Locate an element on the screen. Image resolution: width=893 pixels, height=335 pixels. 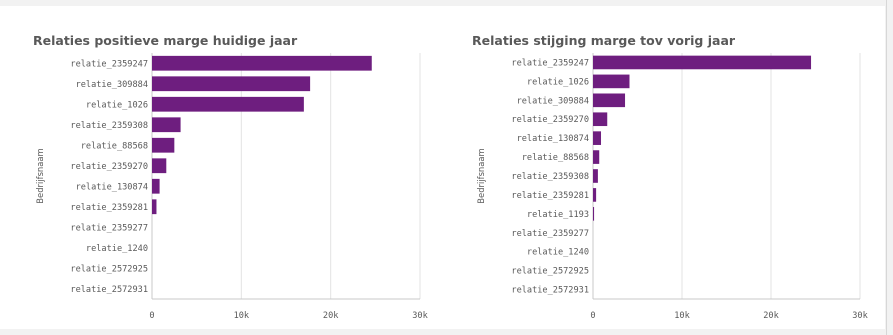
category-label: relatie_1193 is located at coordinates (558, 215).